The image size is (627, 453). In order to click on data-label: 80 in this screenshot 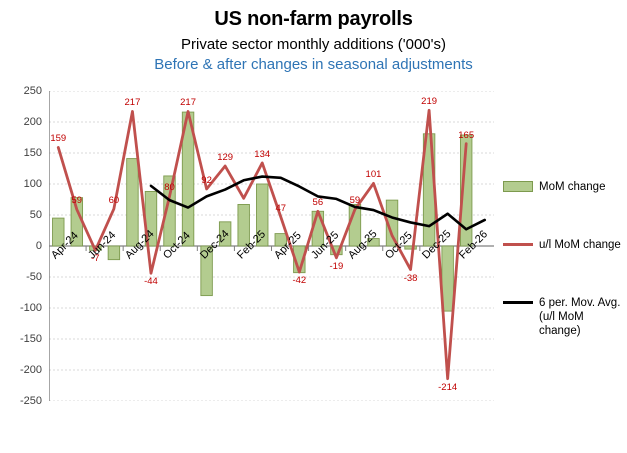, I will do `click(169, 188)`.